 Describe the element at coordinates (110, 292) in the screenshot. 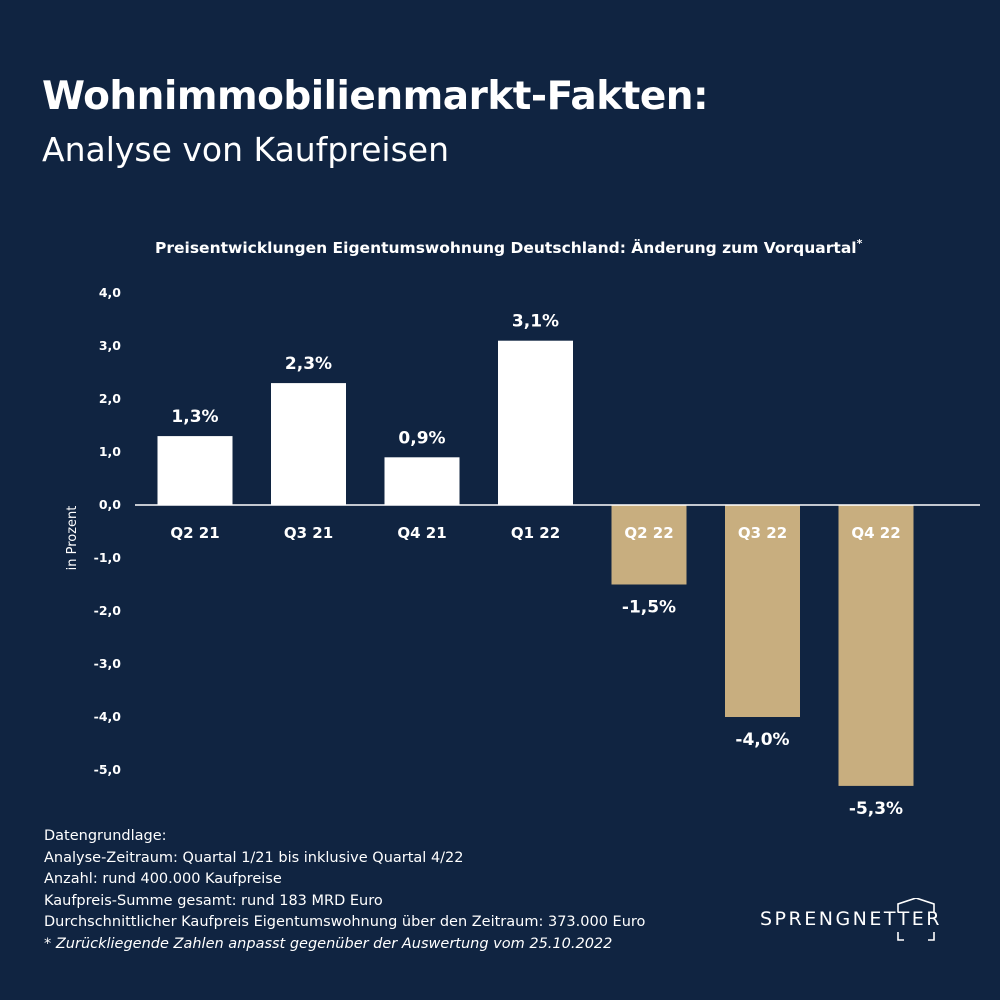

I see `y-tick-label: 4,0` at that location.